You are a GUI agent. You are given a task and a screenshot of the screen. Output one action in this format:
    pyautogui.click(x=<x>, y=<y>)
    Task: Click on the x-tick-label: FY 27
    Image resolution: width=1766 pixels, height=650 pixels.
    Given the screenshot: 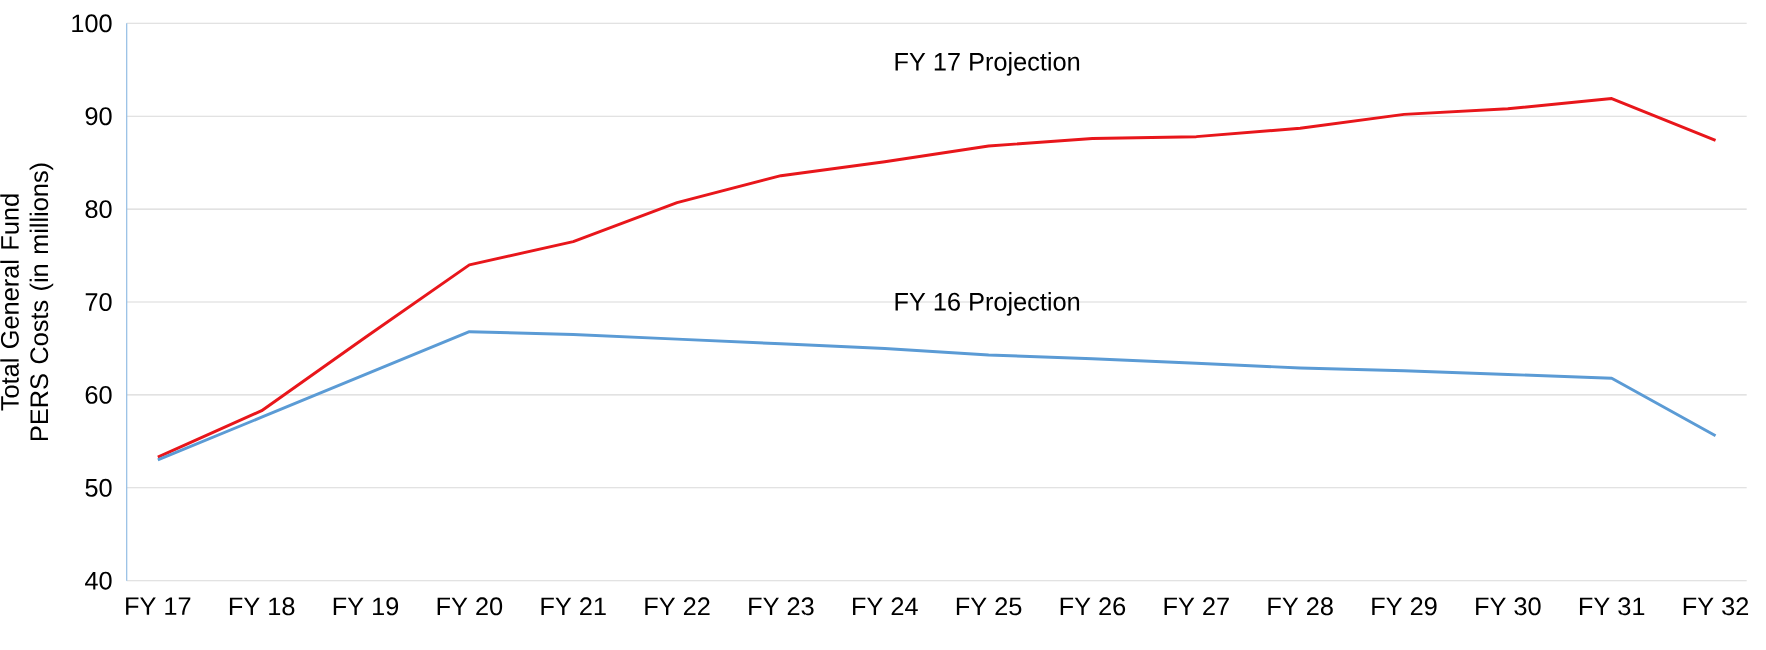 What is the action you would take?
    pyautogui.click(x=1196, y=606)
    